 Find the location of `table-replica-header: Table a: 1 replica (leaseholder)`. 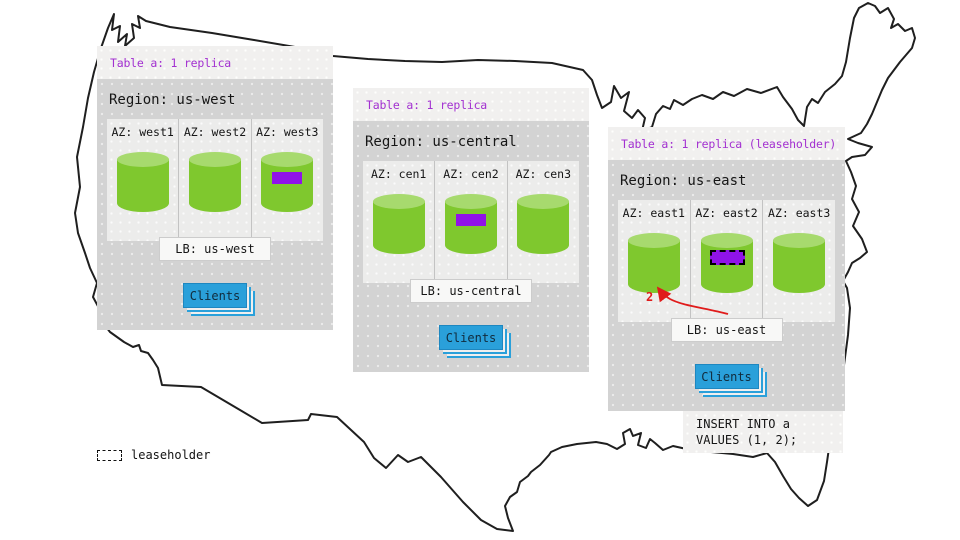

table-replica-header: Table a: 1 replica (leaseholder) is located at coordinates (726, 143).